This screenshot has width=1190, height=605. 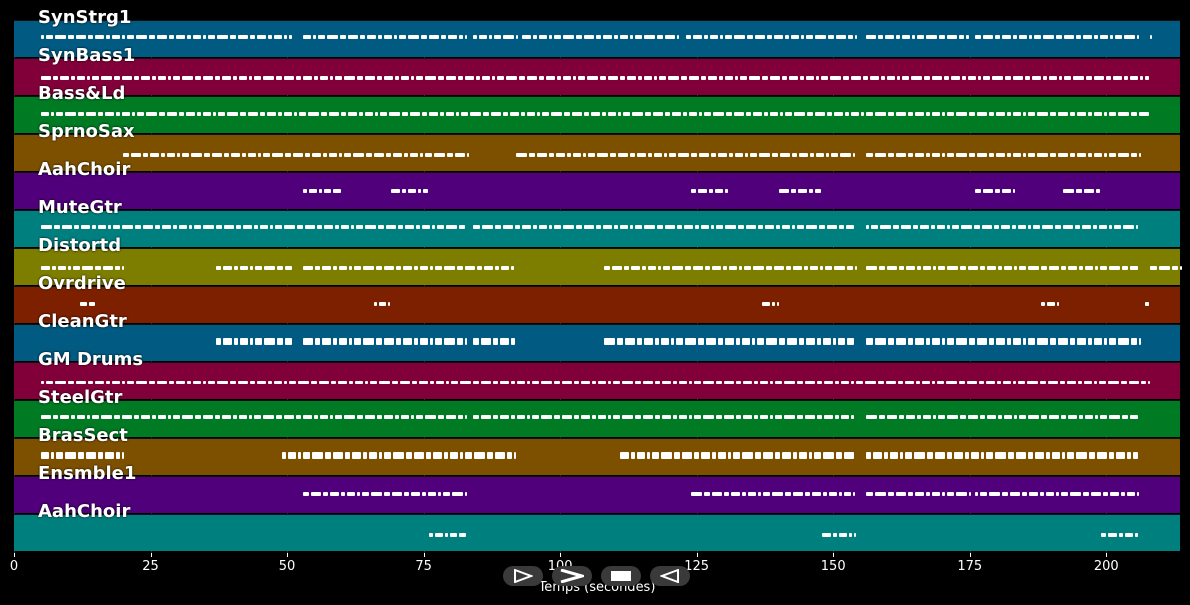 What do you see at coordinates (572, 576) in the screenshot?
I see `forward-button` at bounding box center [572, 576].